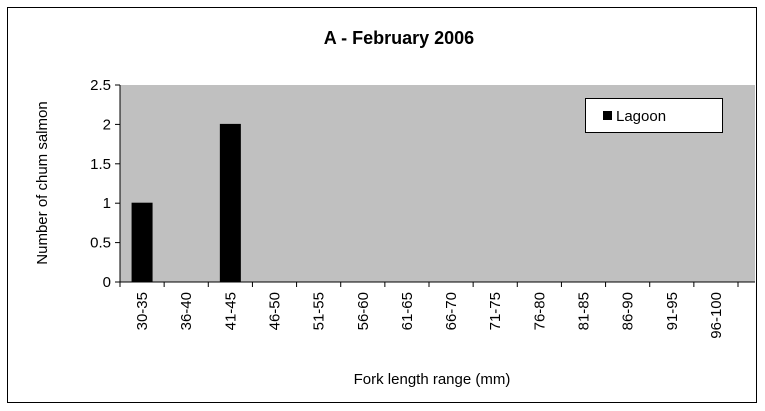 Image resolution: width=765 pixels, height=411 pixels. What do you see at coordinates (100, 243) in the screenshot?
I see `y-tick-label: 0.5` at bounding box center [100, 243].